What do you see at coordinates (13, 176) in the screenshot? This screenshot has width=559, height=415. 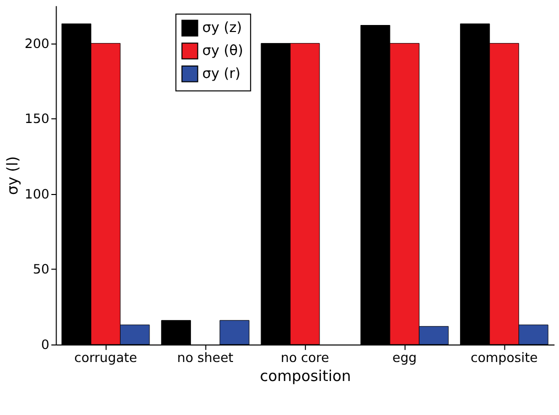 I see `y-axis-title: σy (l)` at bounding box center [13, 176].